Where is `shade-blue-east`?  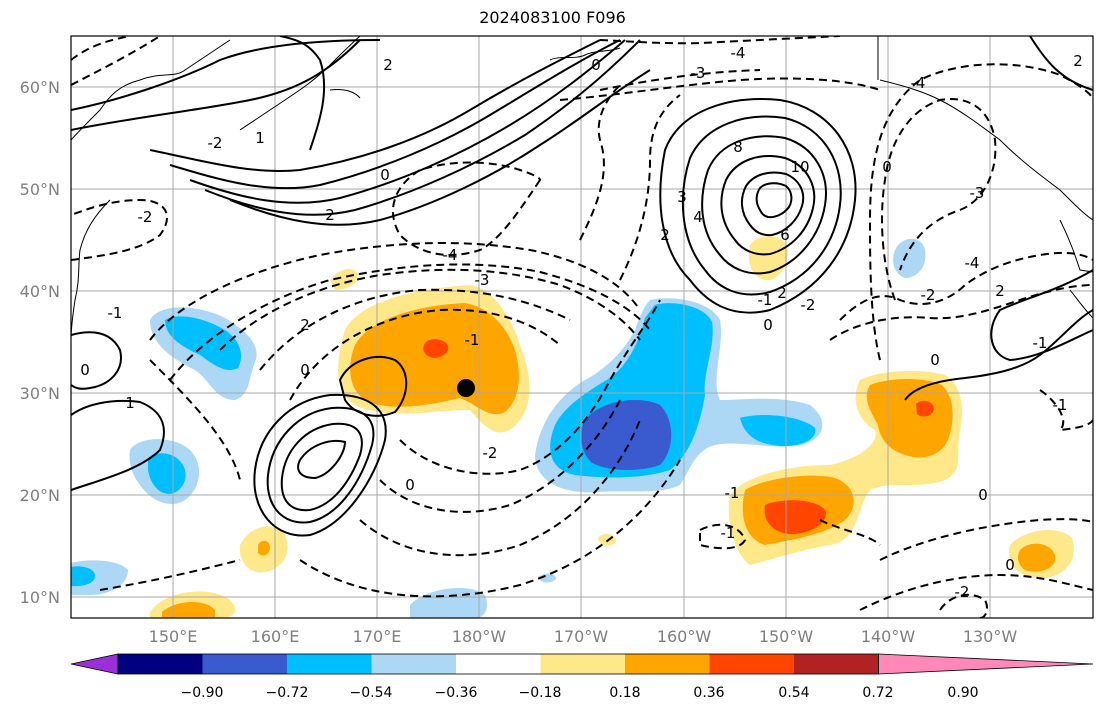
shade-blue-east is located at coordinates (778, 431).